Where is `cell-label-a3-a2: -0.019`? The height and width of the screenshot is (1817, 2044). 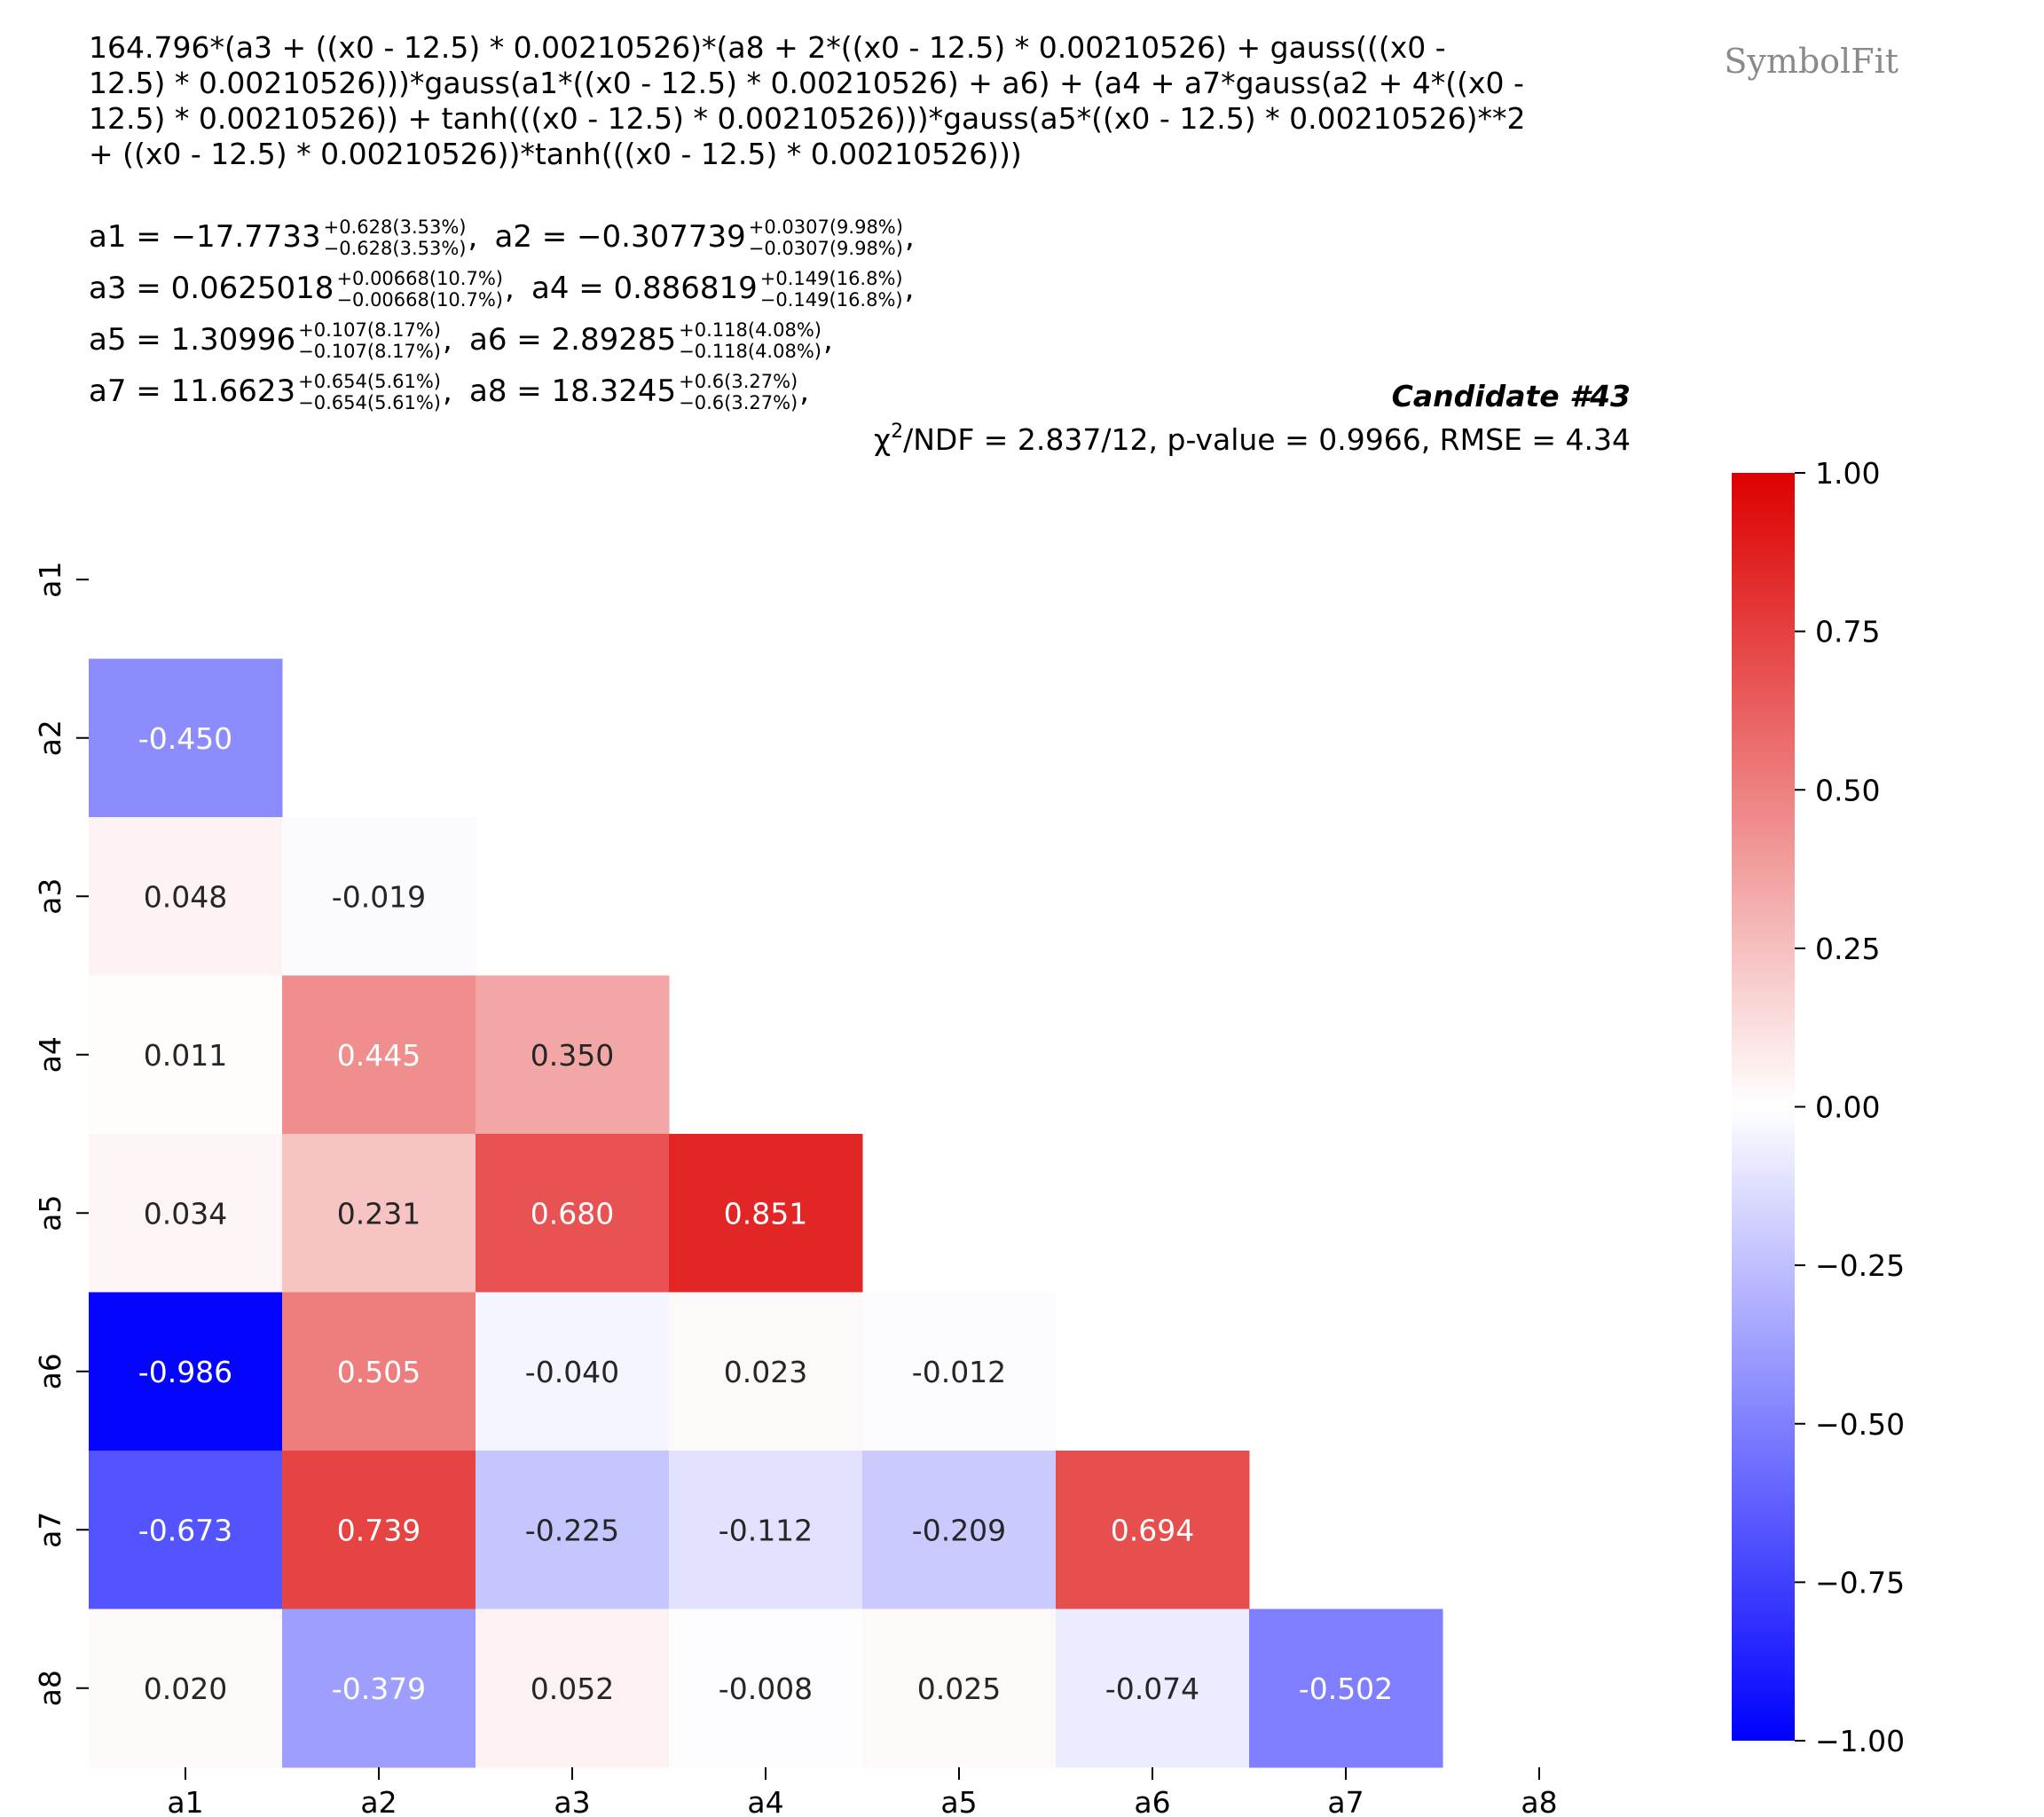 cell-label-a3-a2: -0.019 is located at coordinates (379, 896).